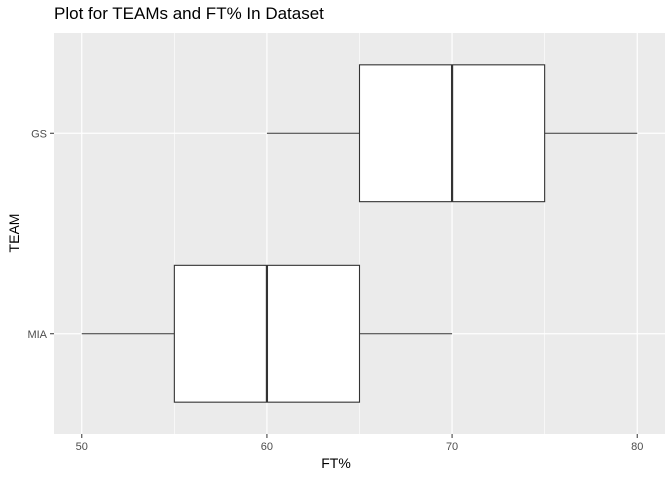  Describe the element at coordinates (336, 463) in the screenshot. I see `x-axis-label: FT%` at that location.